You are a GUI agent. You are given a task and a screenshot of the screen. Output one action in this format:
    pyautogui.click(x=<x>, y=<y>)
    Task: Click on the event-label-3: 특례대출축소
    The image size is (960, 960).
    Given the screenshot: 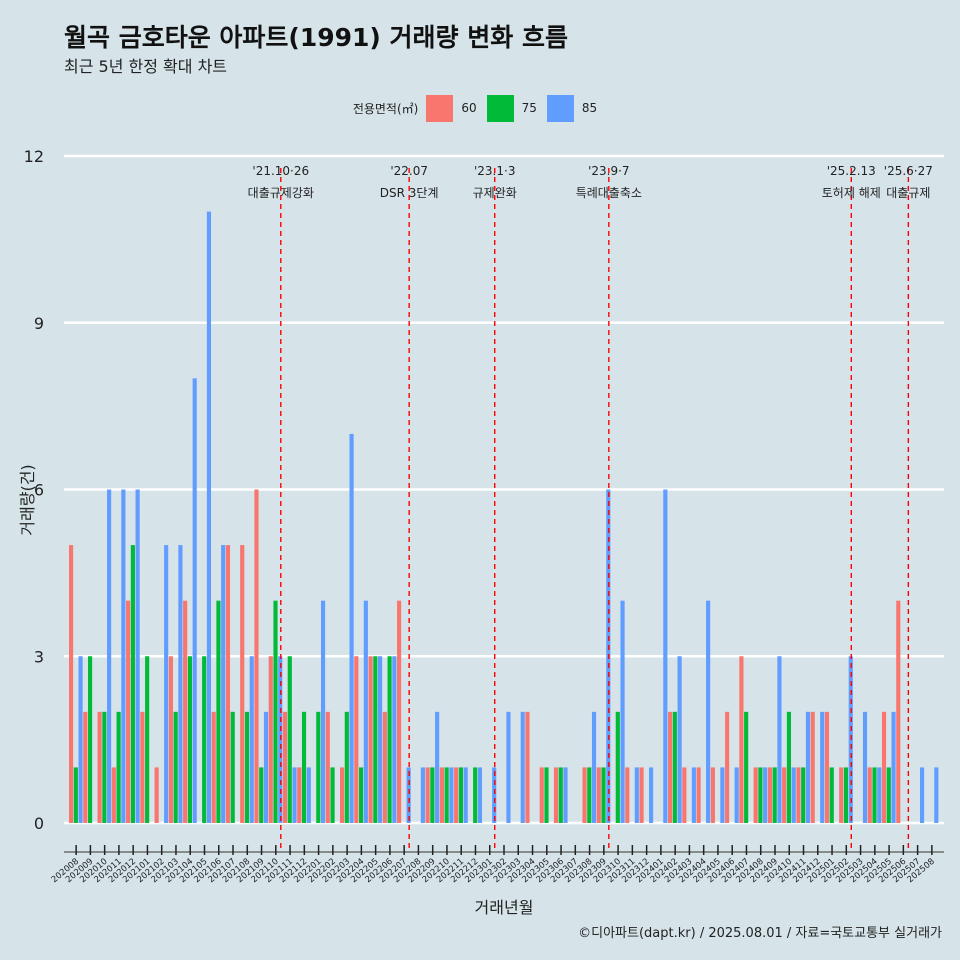 What is the action you would take?
    pyautogui.click(x=609, y=193)
    